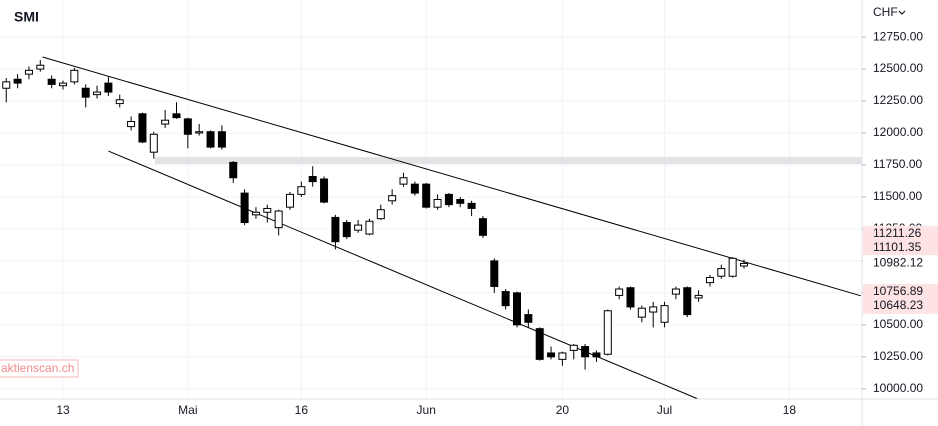 The image size is (938, 426). I want to click on y-tick-label: 12500.00, so click(898, 68).